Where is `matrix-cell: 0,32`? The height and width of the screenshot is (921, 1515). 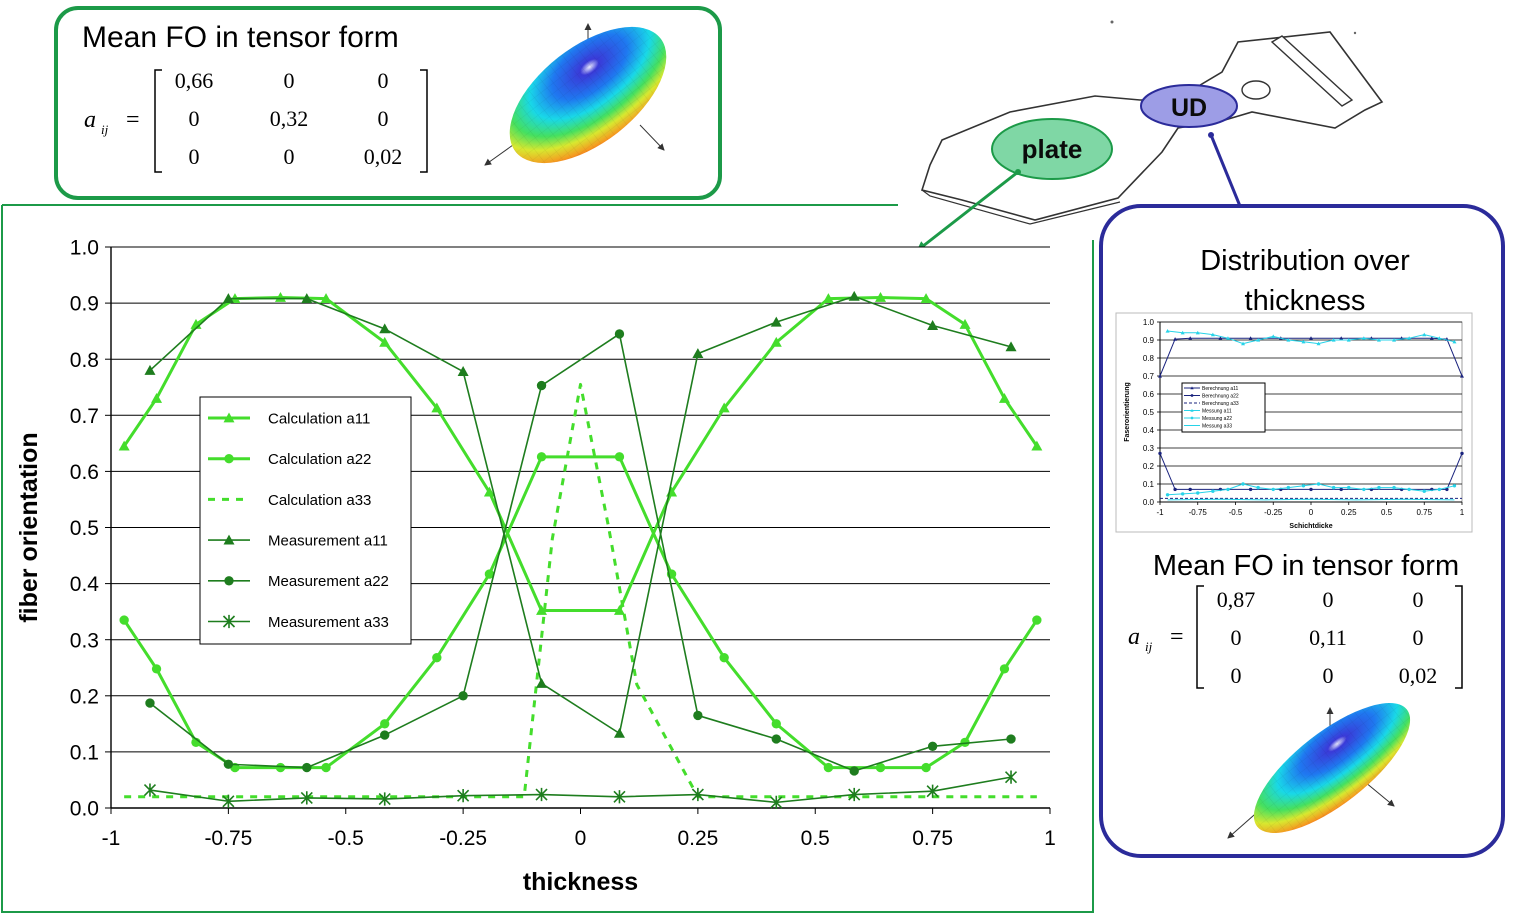 matrix-cell: 0,32 is located at coordinates (289, 118).